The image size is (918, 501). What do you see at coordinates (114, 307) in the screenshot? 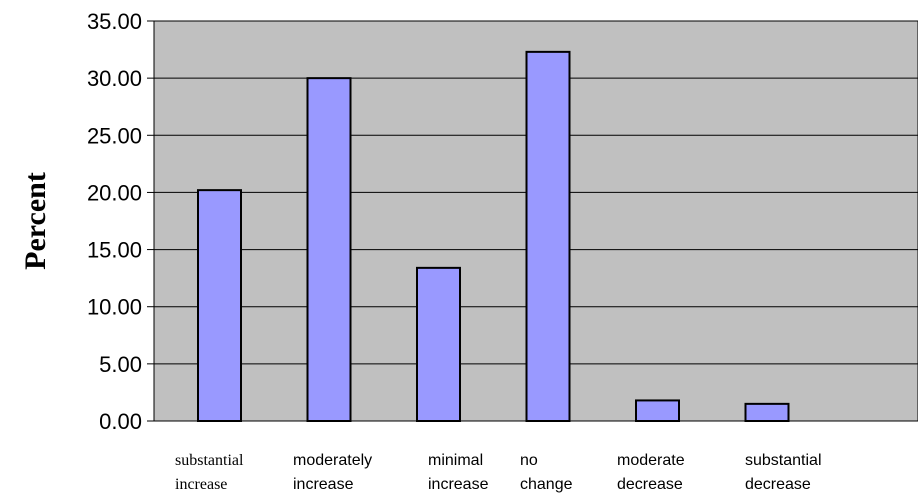
I see `y-tick-label: 10.00` at bounding box center [114, 307].